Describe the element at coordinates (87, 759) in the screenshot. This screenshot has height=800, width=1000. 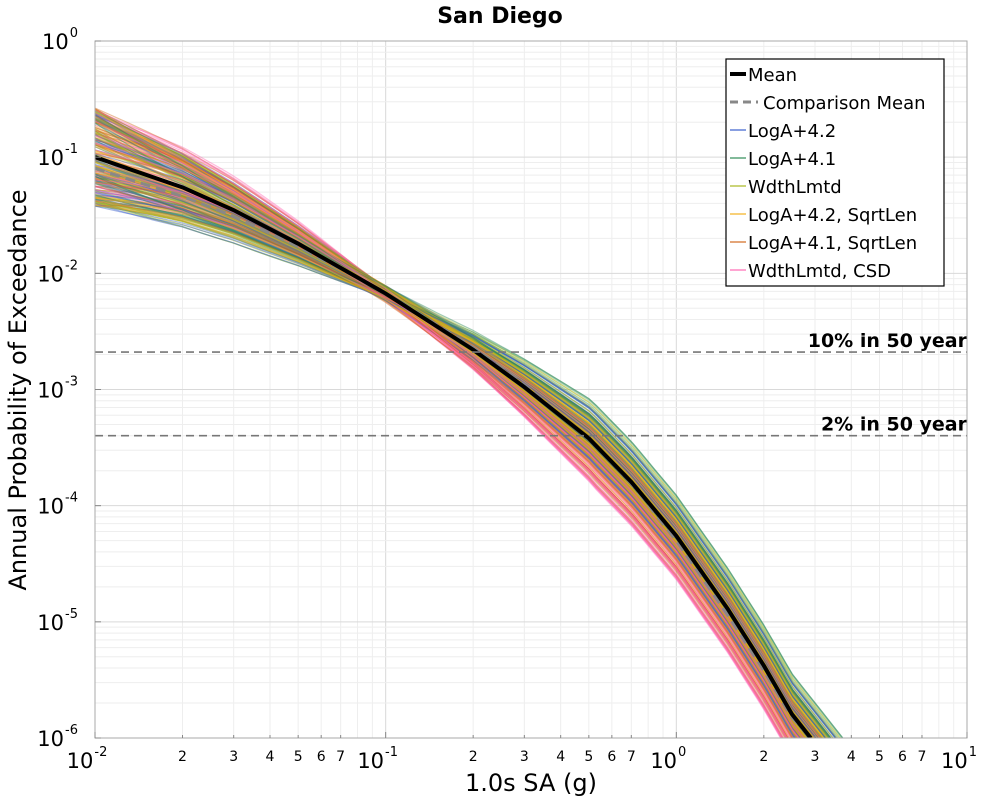
I see `x-tick-label: 10⁻²` at that location.